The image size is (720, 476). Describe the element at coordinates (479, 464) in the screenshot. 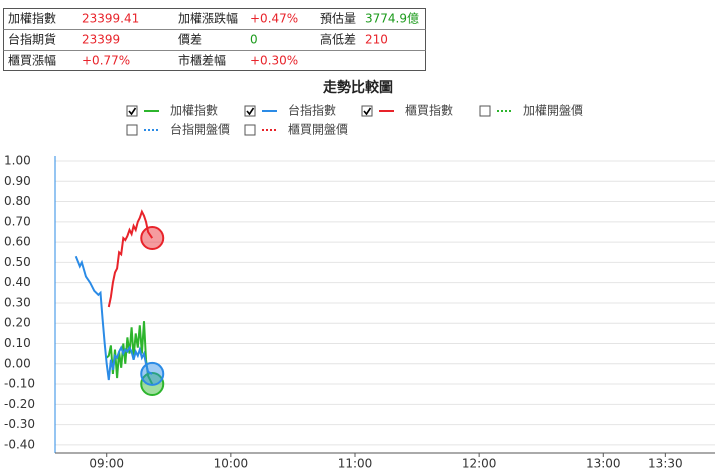

I see `x-tick-label: 12:00` at that location.